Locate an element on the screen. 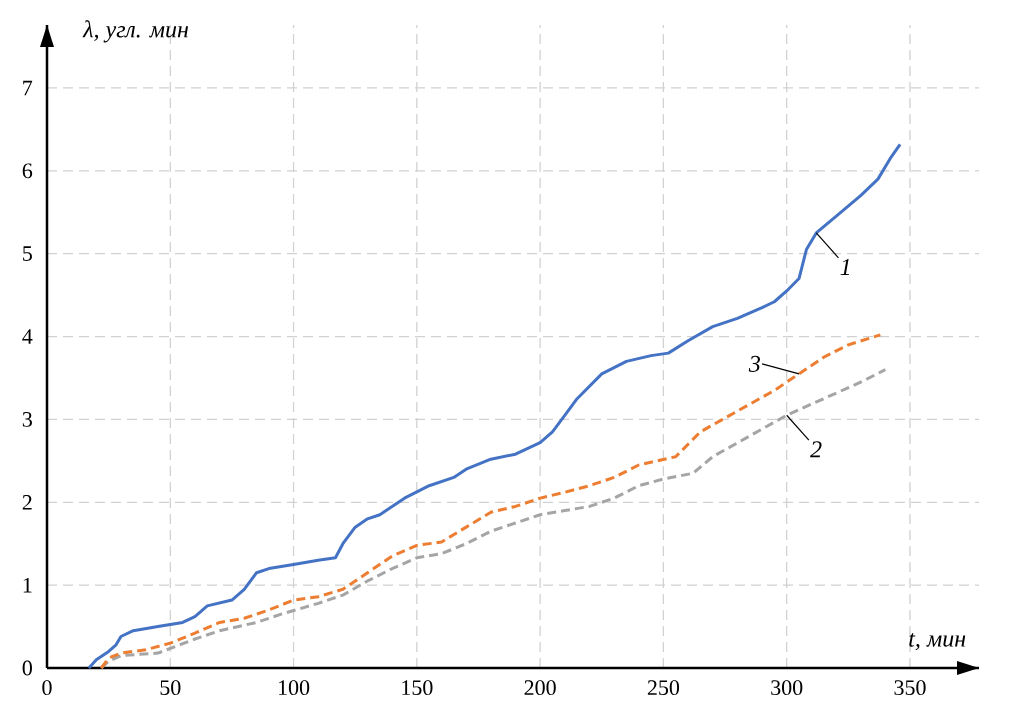  x-tick-label: 0 is located at coordinates (47, 688).